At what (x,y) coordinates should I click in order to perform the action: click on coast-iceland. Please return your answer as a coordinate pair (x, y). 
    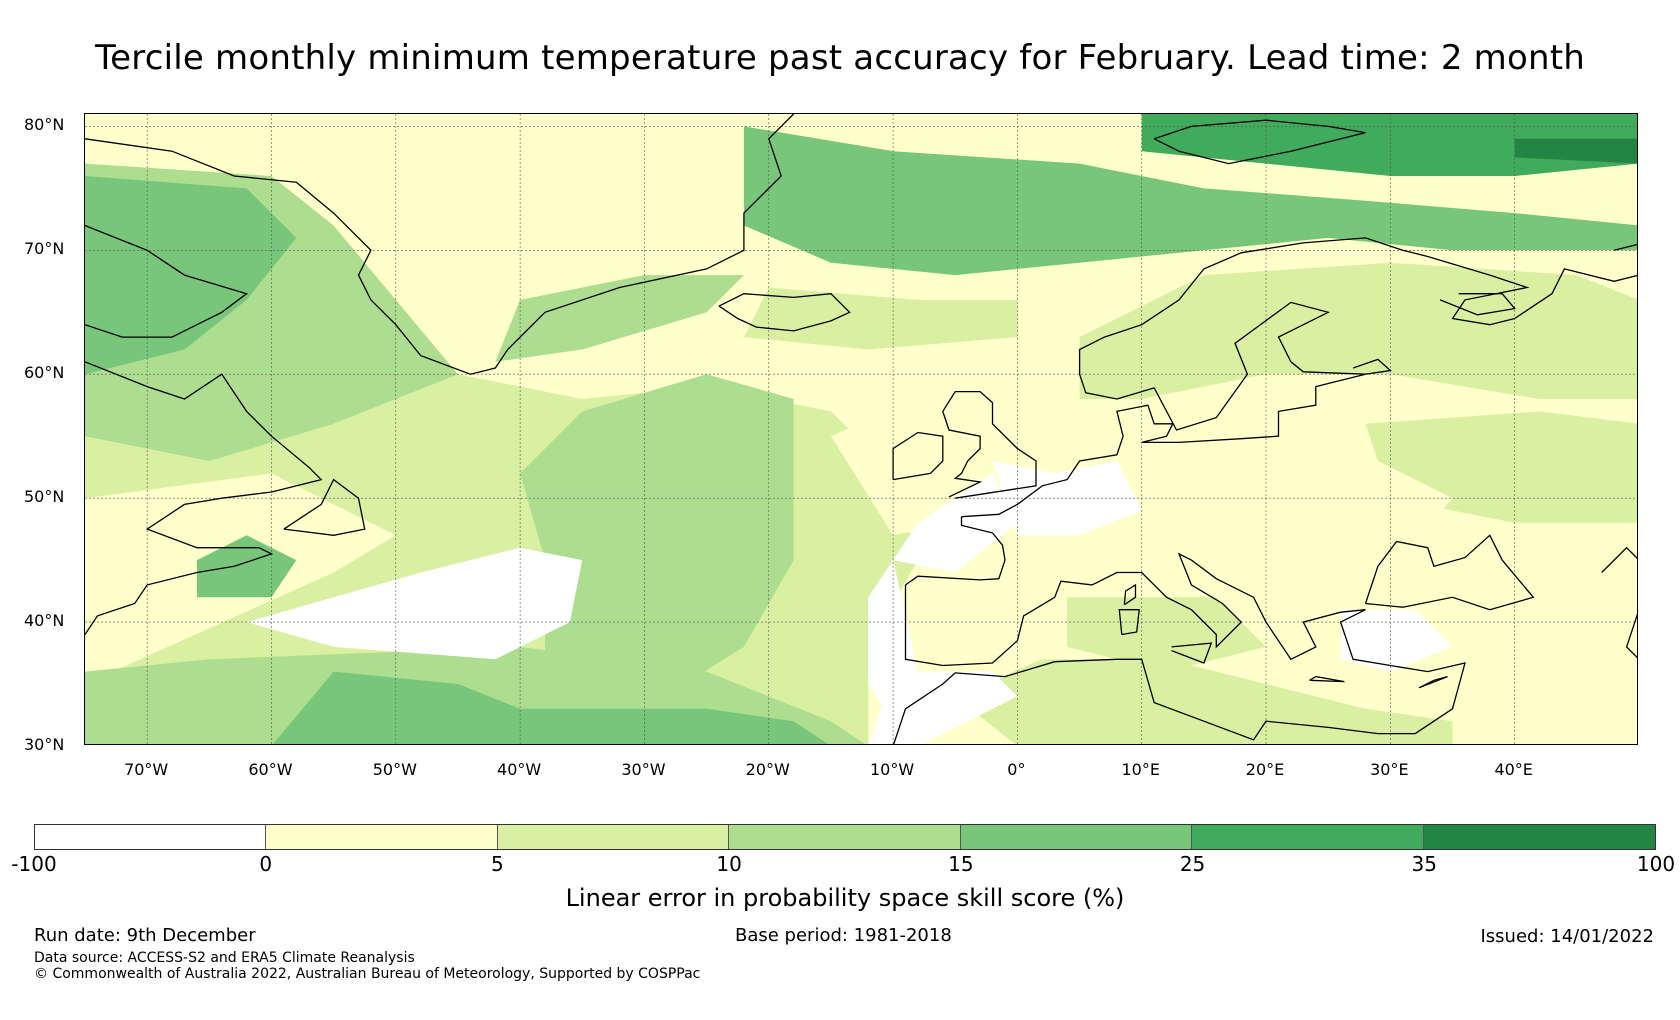
    Looking at the image, I should click on (784, 312).